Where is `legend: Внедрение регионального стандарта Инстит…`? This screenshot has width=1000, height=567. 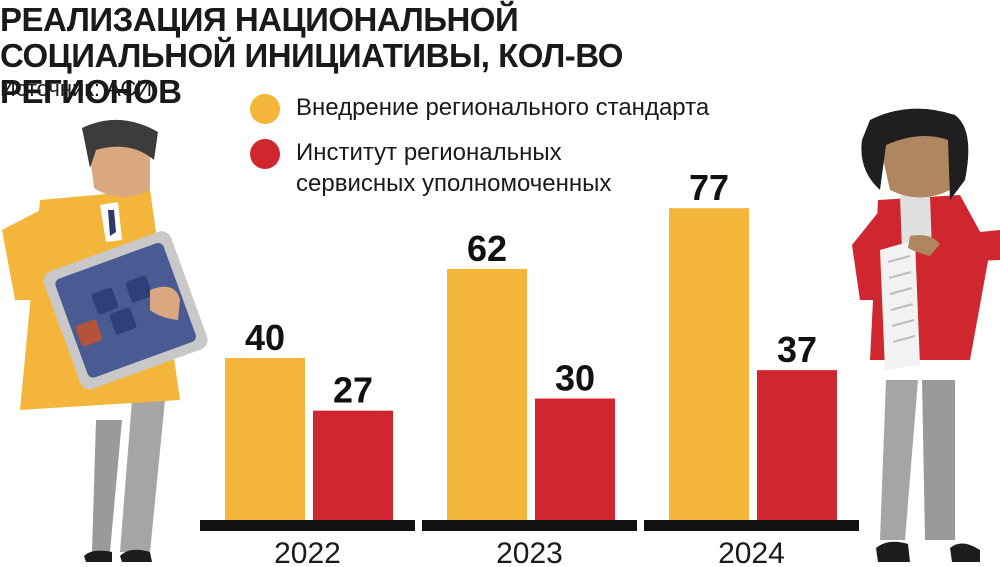
legend: Внедрение регионального стандарта Инстит… is located at coordinates (479, 152).